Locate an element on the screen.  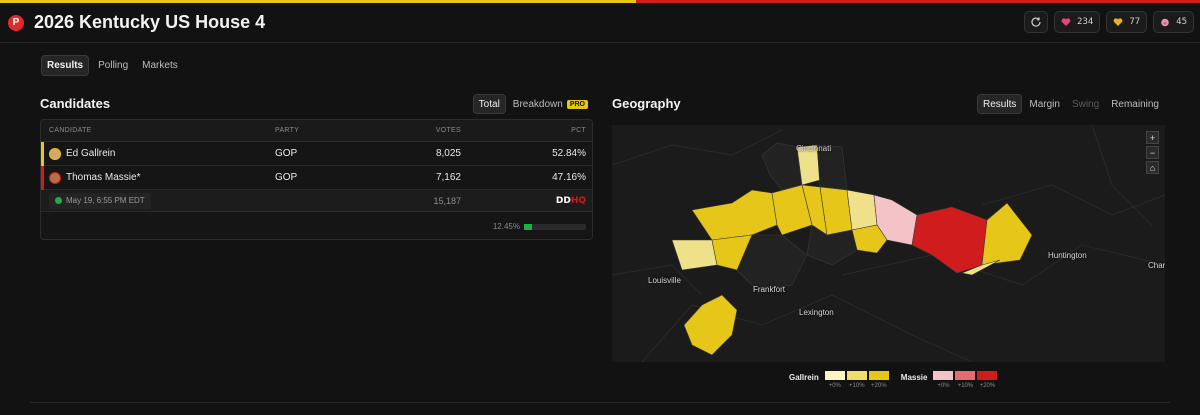
gallrein-share-strip is located at coordinates (318, 1).